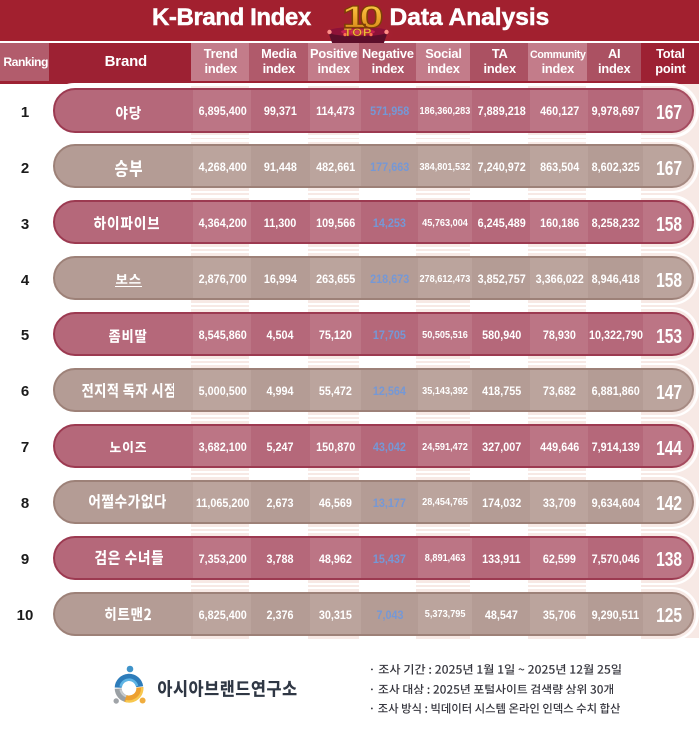 This screenshot has width=699, height=734. What do you see at coordinates (358, 31) in the screenshot?
I see `svg-text: TOP` at bounding box center [358, 31].